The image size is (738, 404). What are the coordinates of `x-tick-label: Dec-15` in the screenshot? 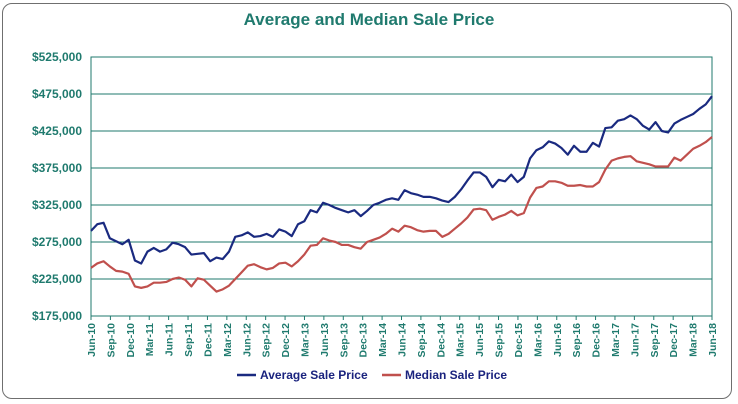 It's located at (519, 340).